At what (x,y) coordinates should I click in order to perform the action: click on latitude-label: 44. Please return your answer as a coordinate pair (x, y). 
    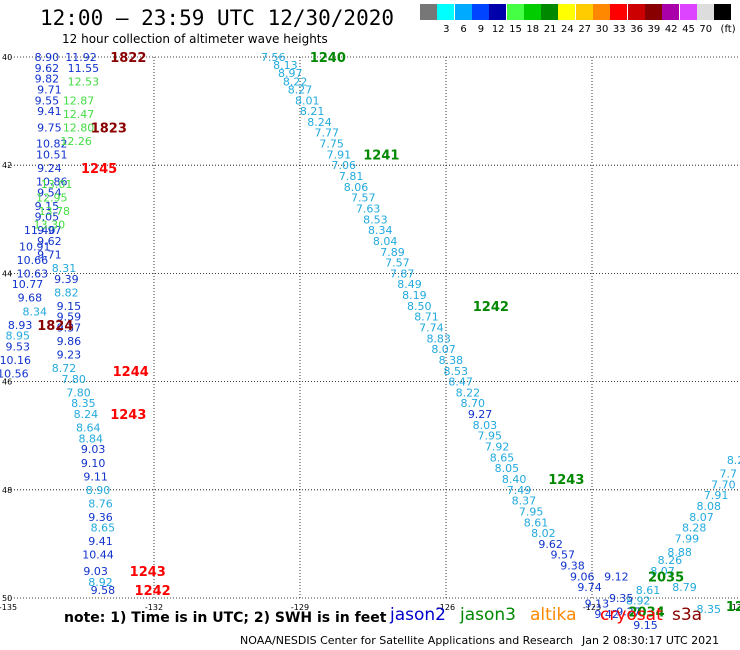
    Looking at the image, I should click on (7, 273).